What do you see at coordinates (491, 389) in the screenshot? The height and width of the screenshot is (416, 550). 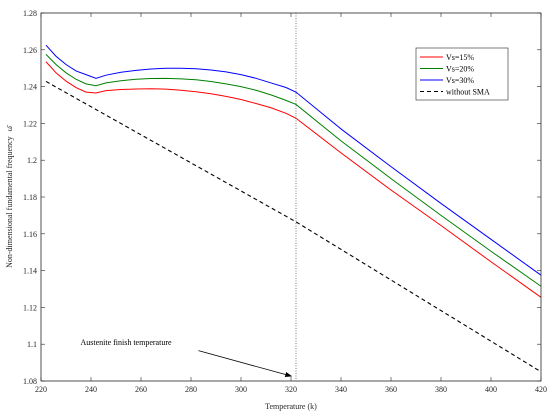 I see `x-tick-label: 400` at bounding box center [491, 389].